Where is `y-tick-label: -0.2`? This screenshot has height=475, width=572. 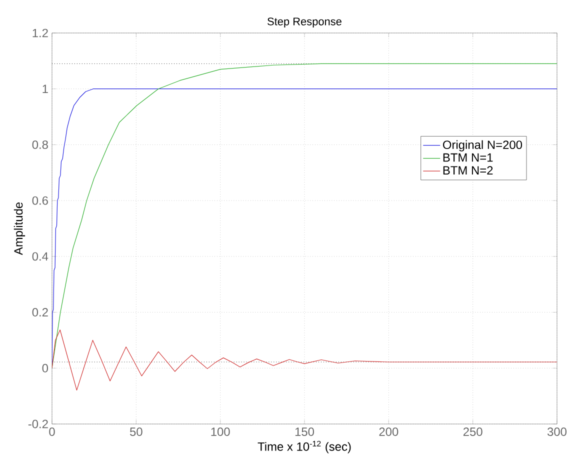 y-tick-label: -0.2 is located at coordinates (38, 424).